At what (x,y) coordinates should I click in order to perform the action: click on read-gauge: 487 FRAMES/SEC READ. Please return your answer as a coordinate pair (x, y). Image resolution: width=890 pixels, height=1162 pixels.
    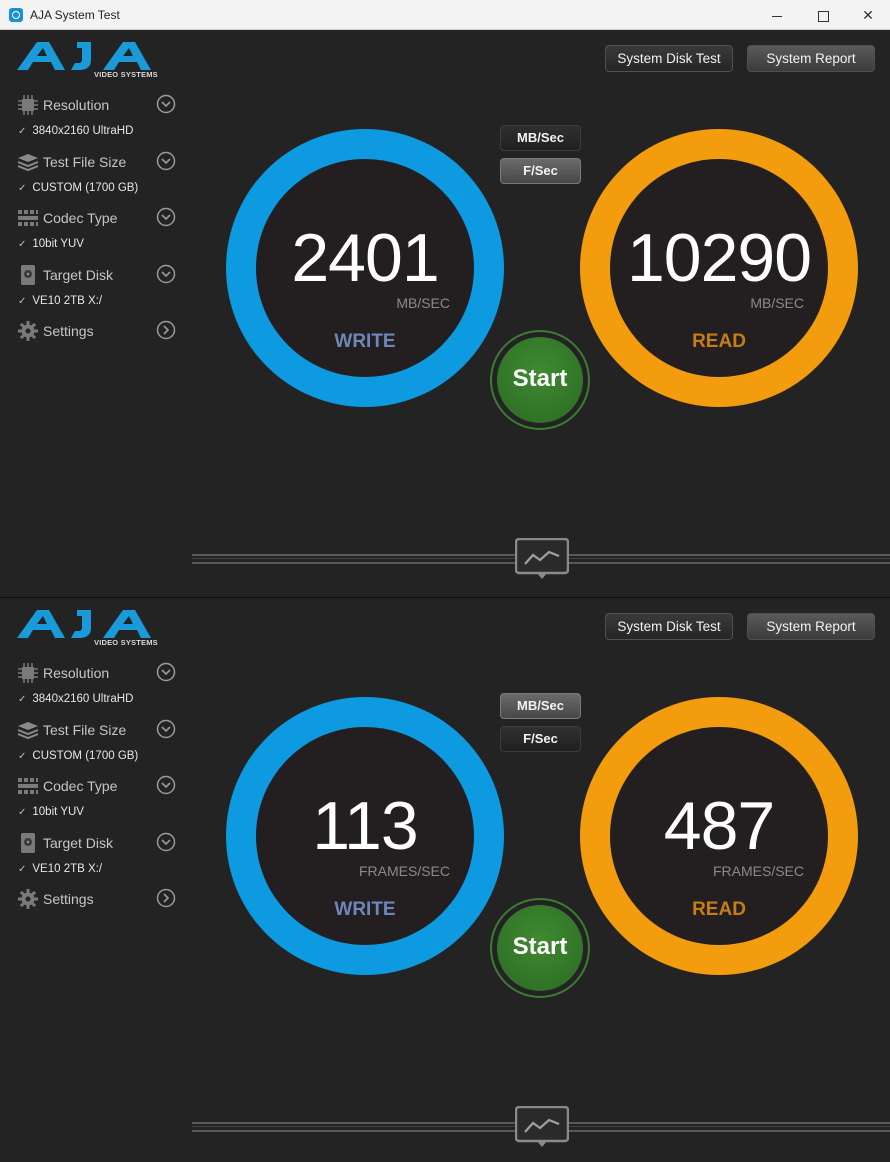
    Looking at the image, I should click on (719, 836).